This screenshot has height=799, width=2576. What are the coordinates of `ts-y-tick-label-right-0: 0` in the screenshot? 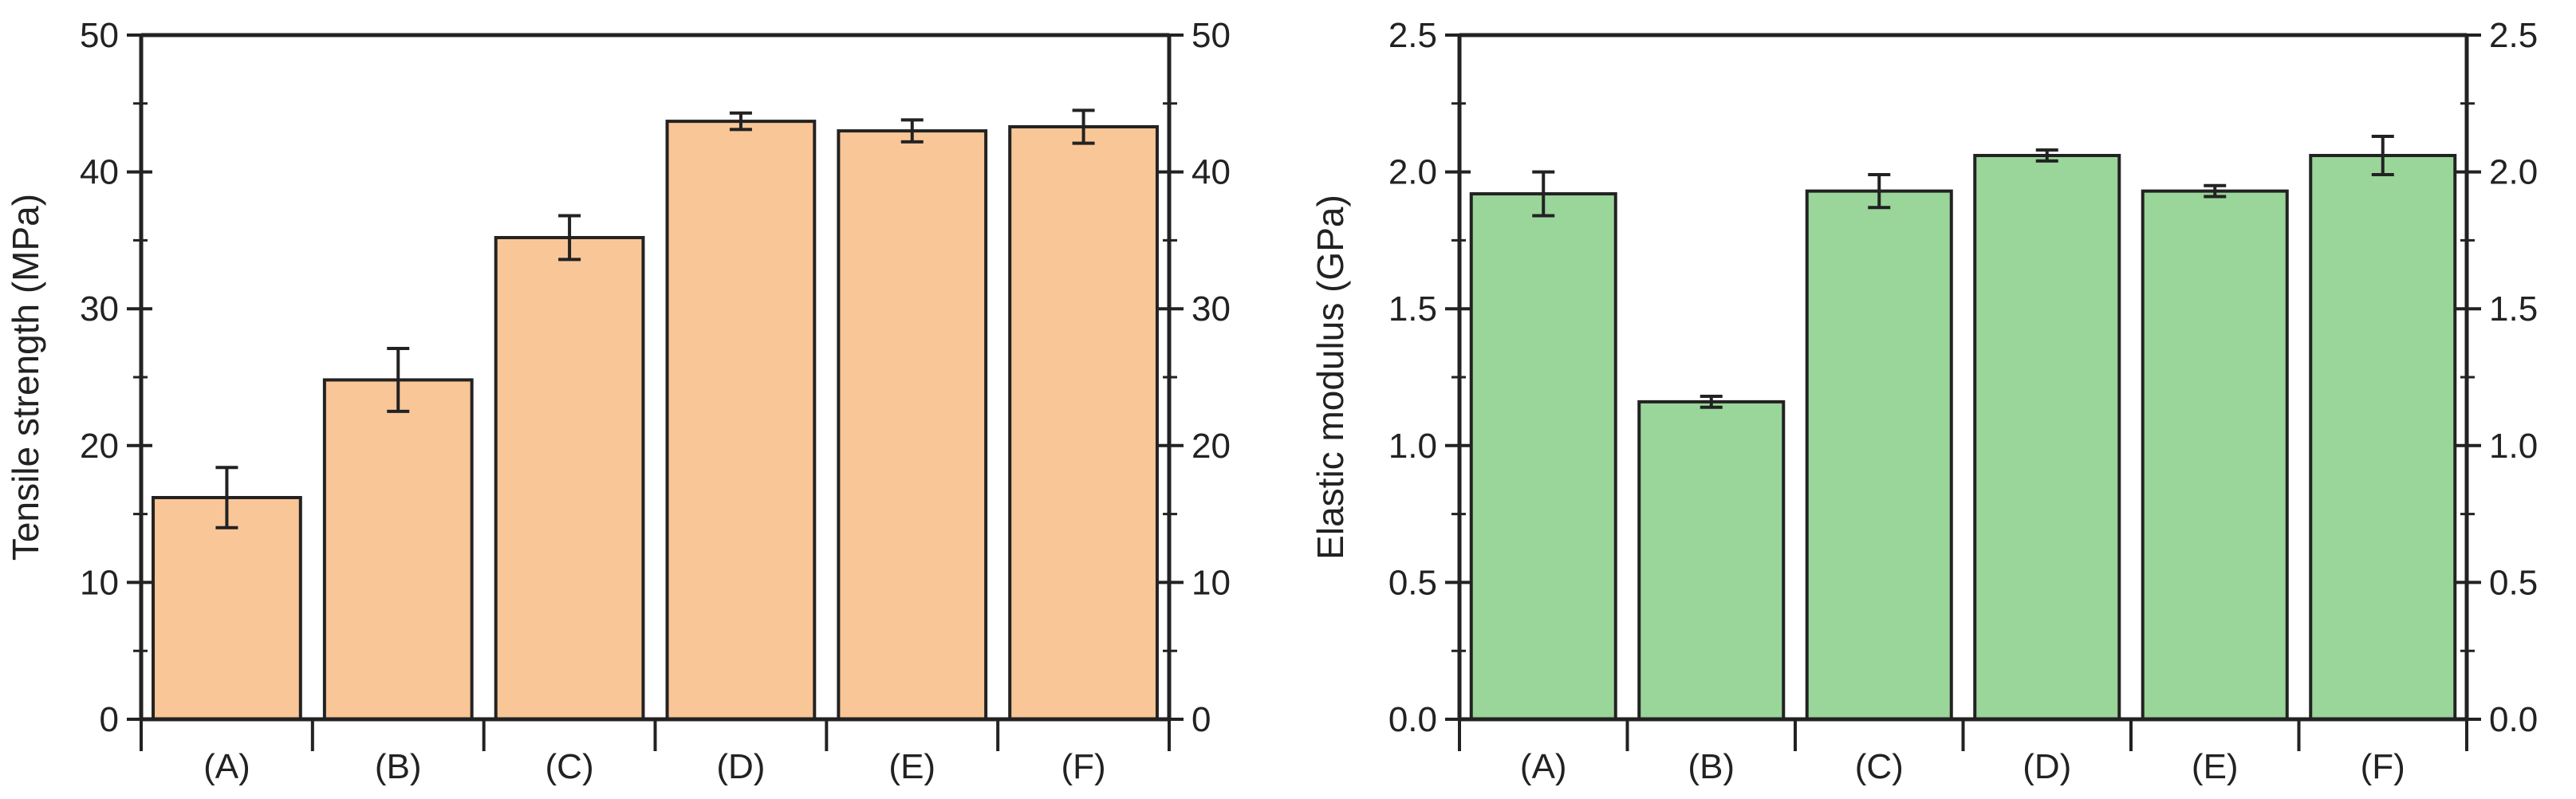 It's located at (1201, 719).